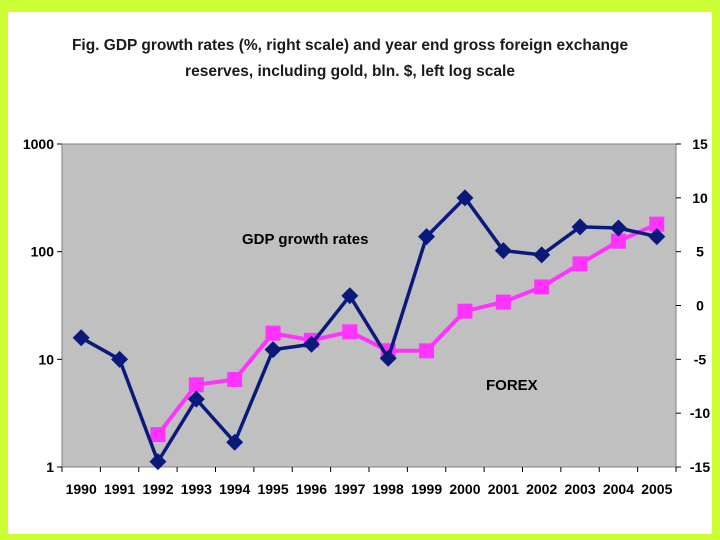  What do you see at coordinates (196, 489) in the screenshot?
I see `x-tick-label: 1993` at bounding box center [196, 489].